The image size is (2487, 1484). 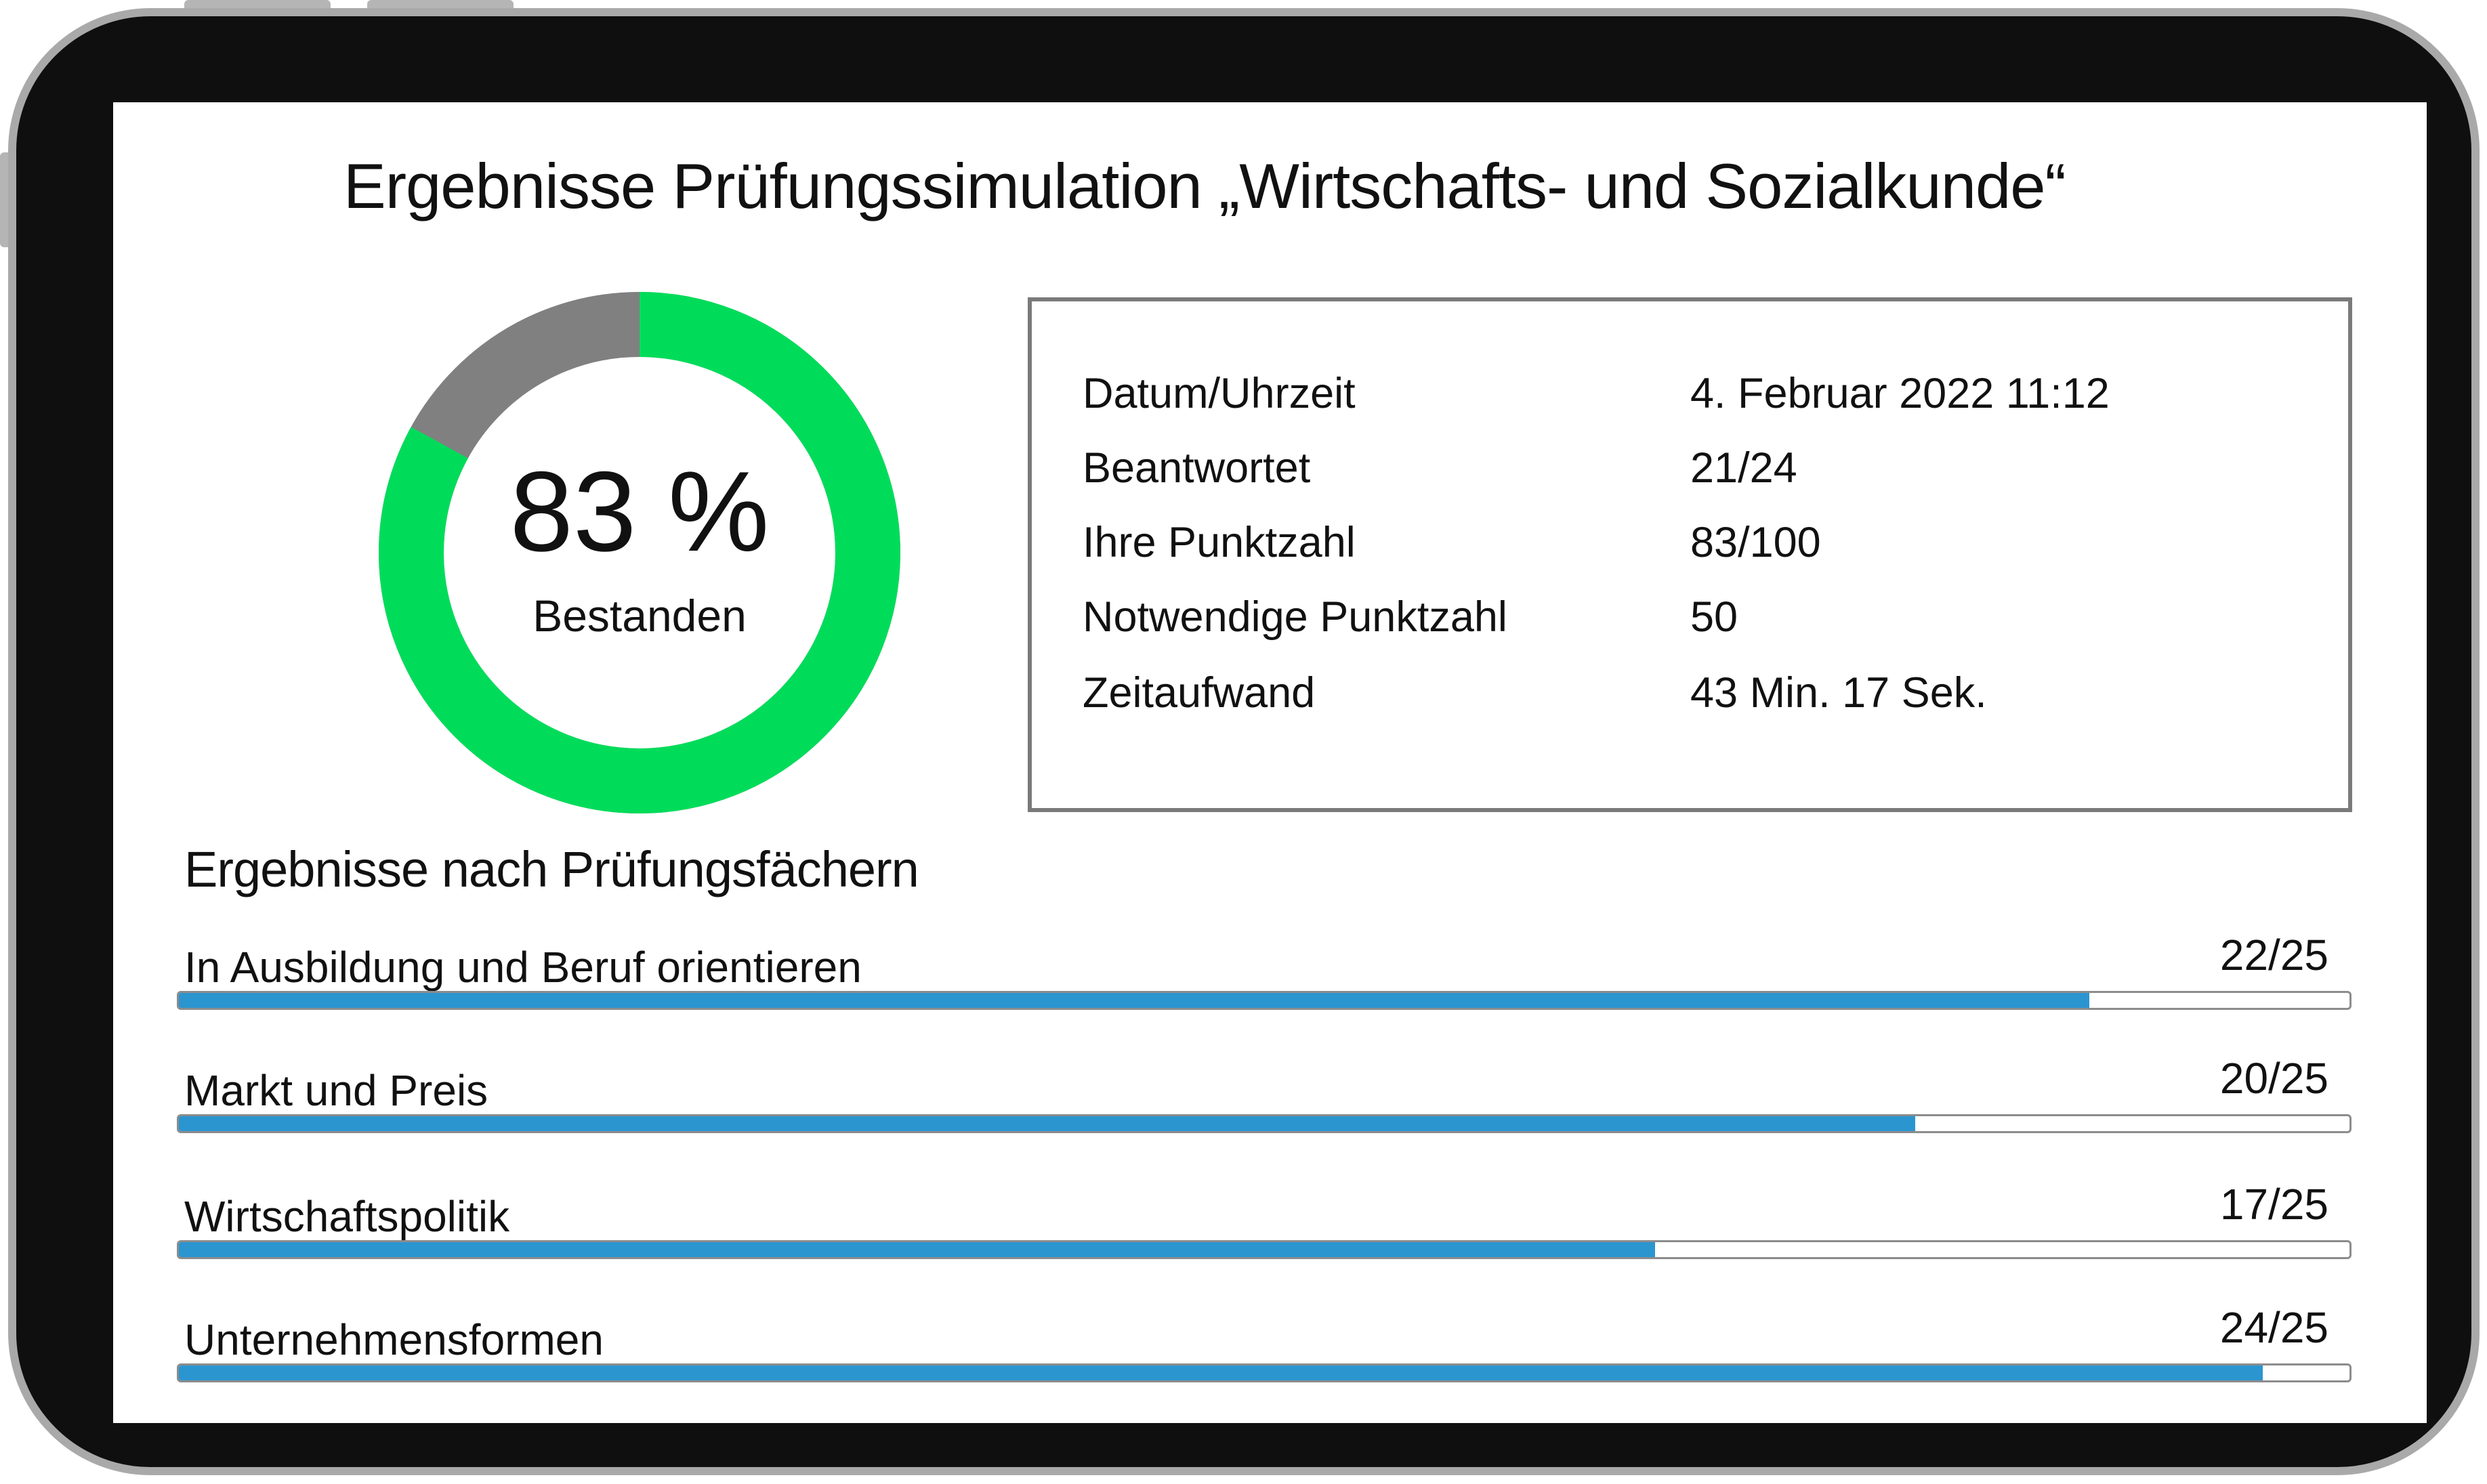 What do you see at coordinates (1199, 693) in the screenshot?
I see `detail-label: Zeitaufwand` at bounding box center [1199, 693].